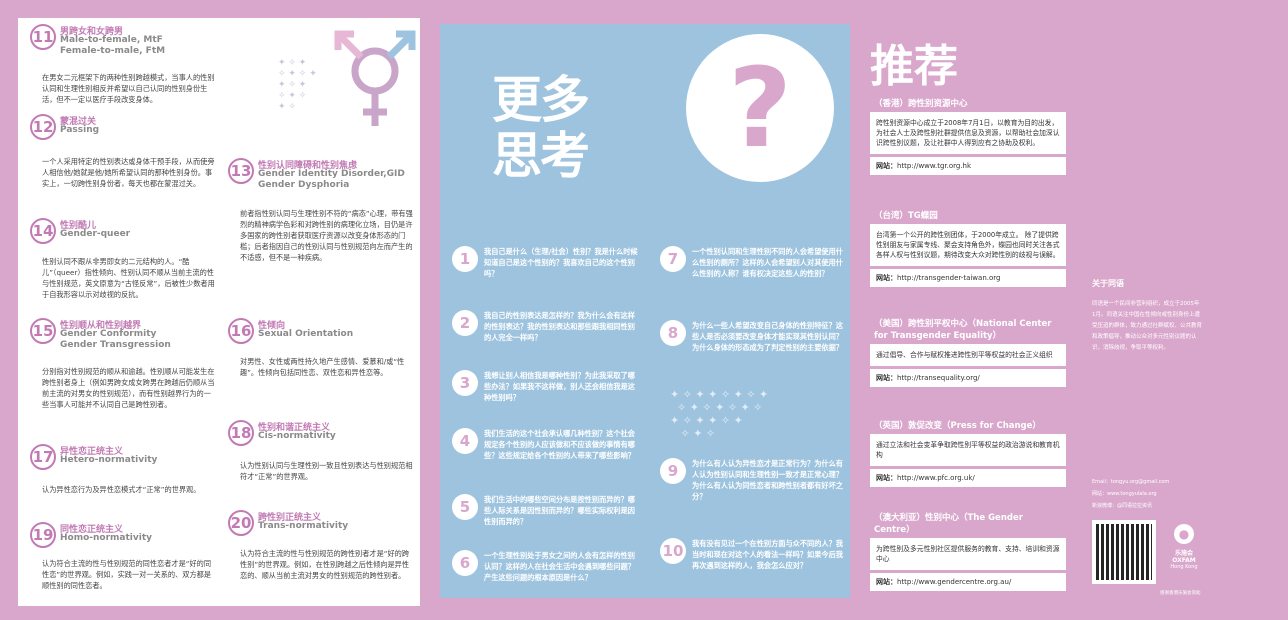 This screenshot has width=1288, height=620. I want to click on think-more-title: 更多 思考, so click(541, 128).